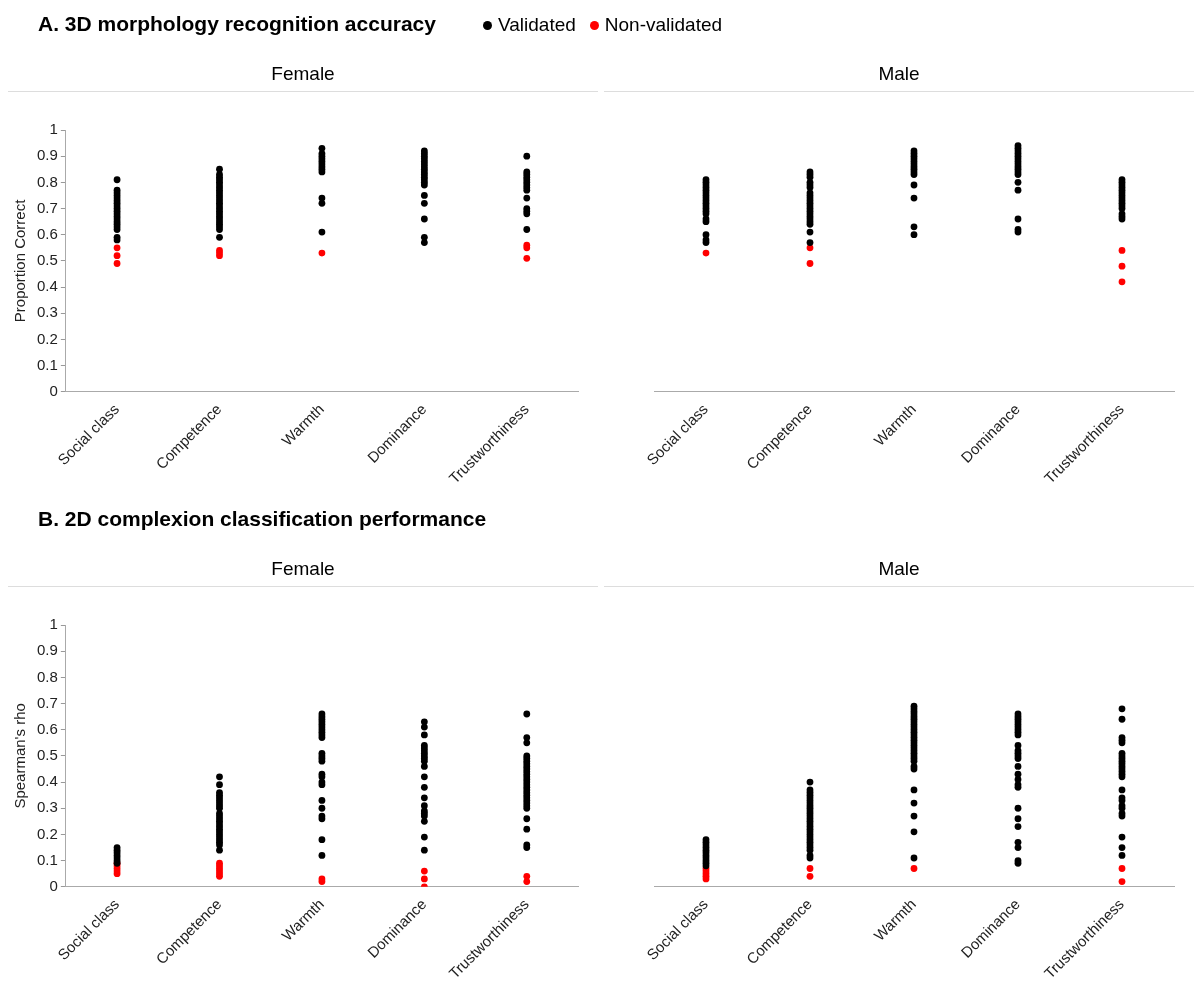  What do you see at coordinates (237, 24) in the screenshot?
I see `chart-title: A. 3D morphology recognition accuracy` at bounding box center [237, 24].